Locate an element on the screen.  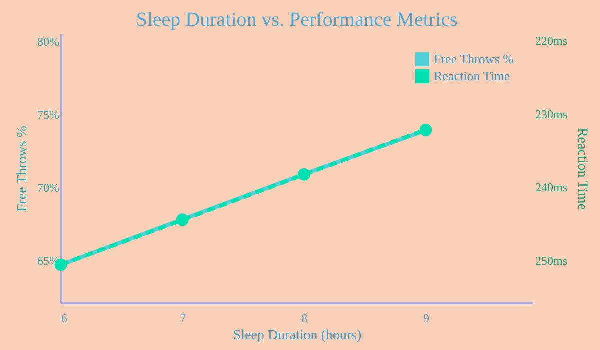
x-tick-label: 8 is located at coordinates (305, 319).